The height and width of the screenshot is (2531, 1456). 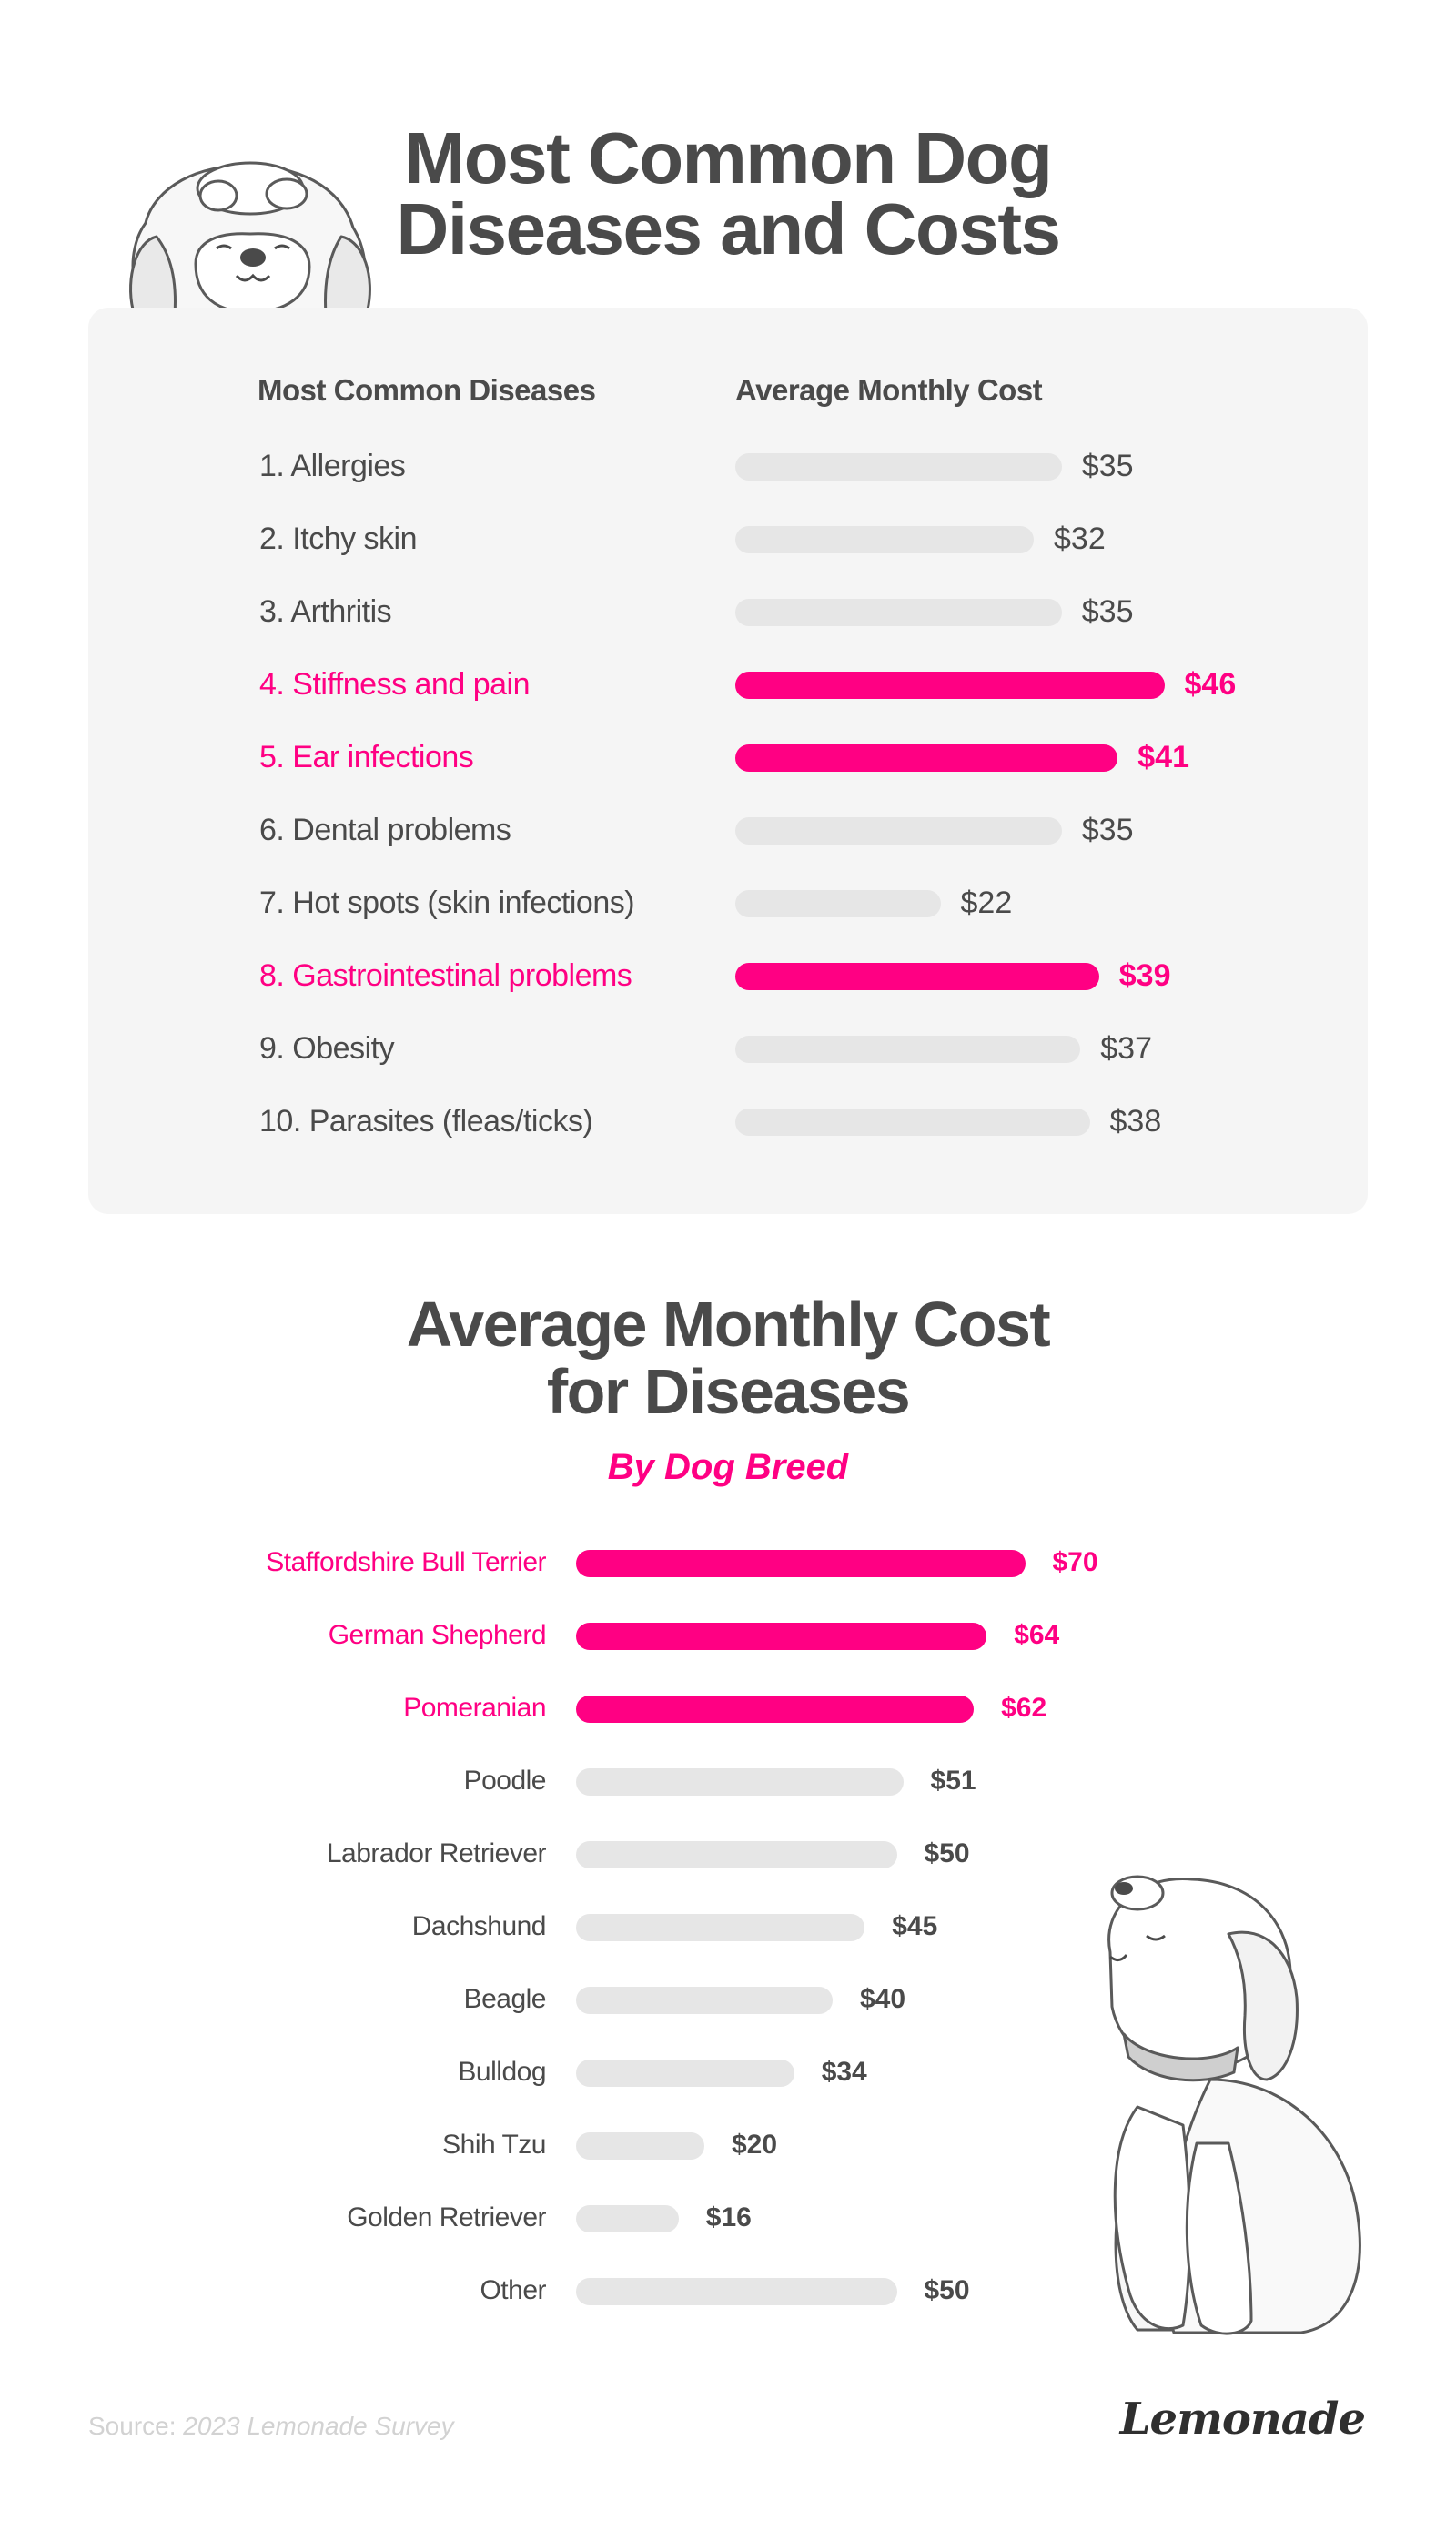 I want to click on disease-value-label: $46, so click(x=1211, y=684).